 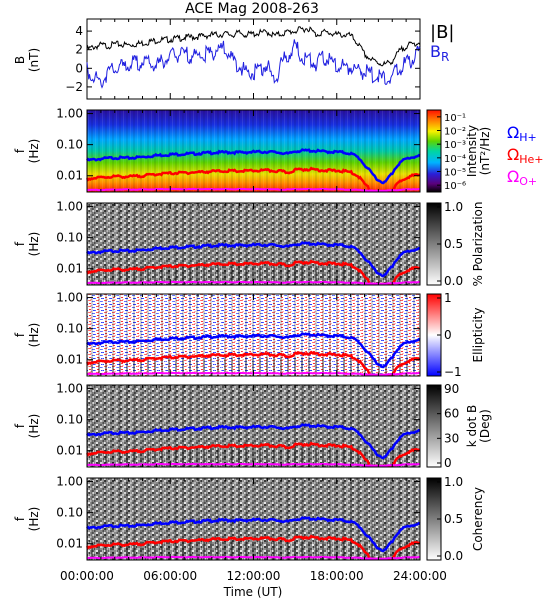 I want to click on kdotb-ytick-label: 0.10, so click(x=69, y=420).